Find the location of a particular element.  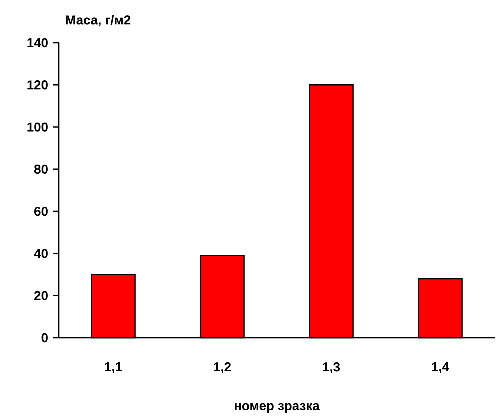

y-tick-label: 60 is located at coordinates (41, 211).